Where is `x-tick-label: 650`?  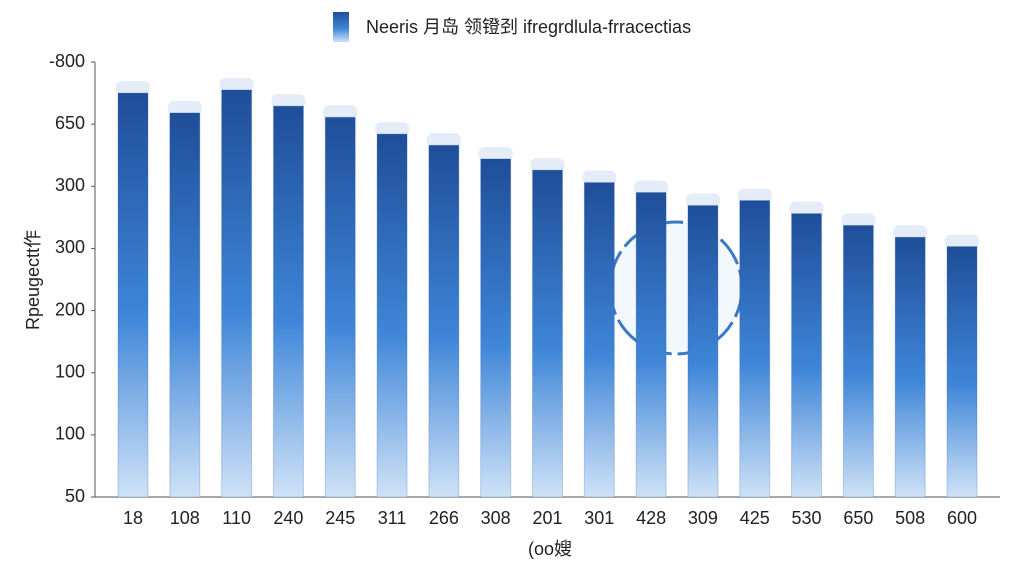
x-tick-label: 650 is located at coordinates (858, 518).